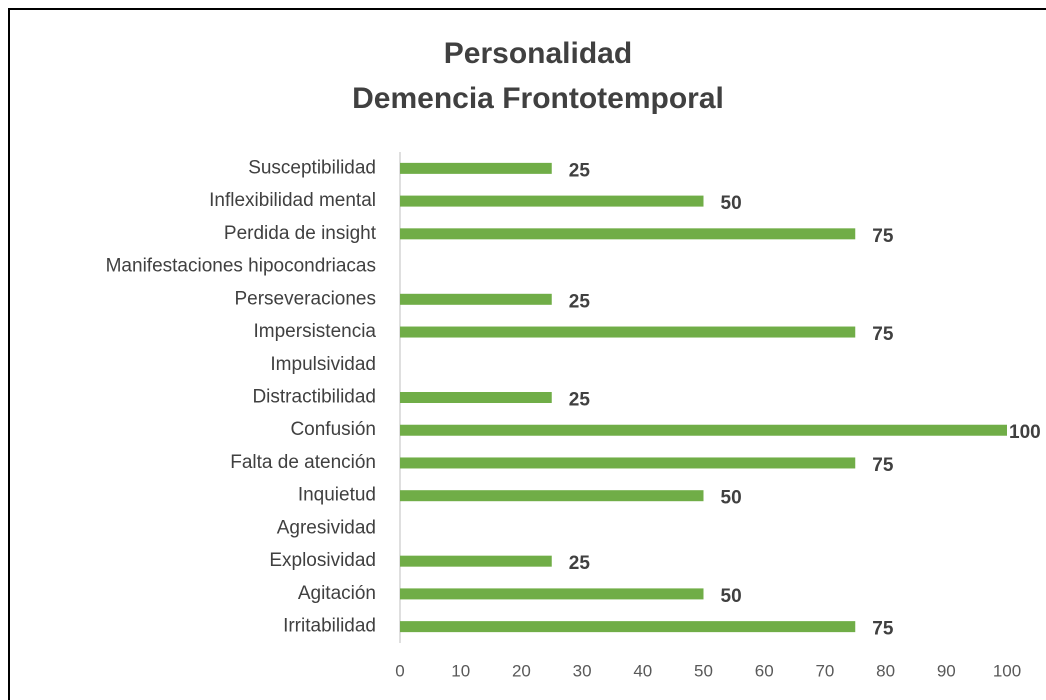 Image resolution: width=1046 pixels, height=700 pixels. Describe the element at coordinates (521, 670) in the screenshot. I see `x-tick-label: 20` at that location.